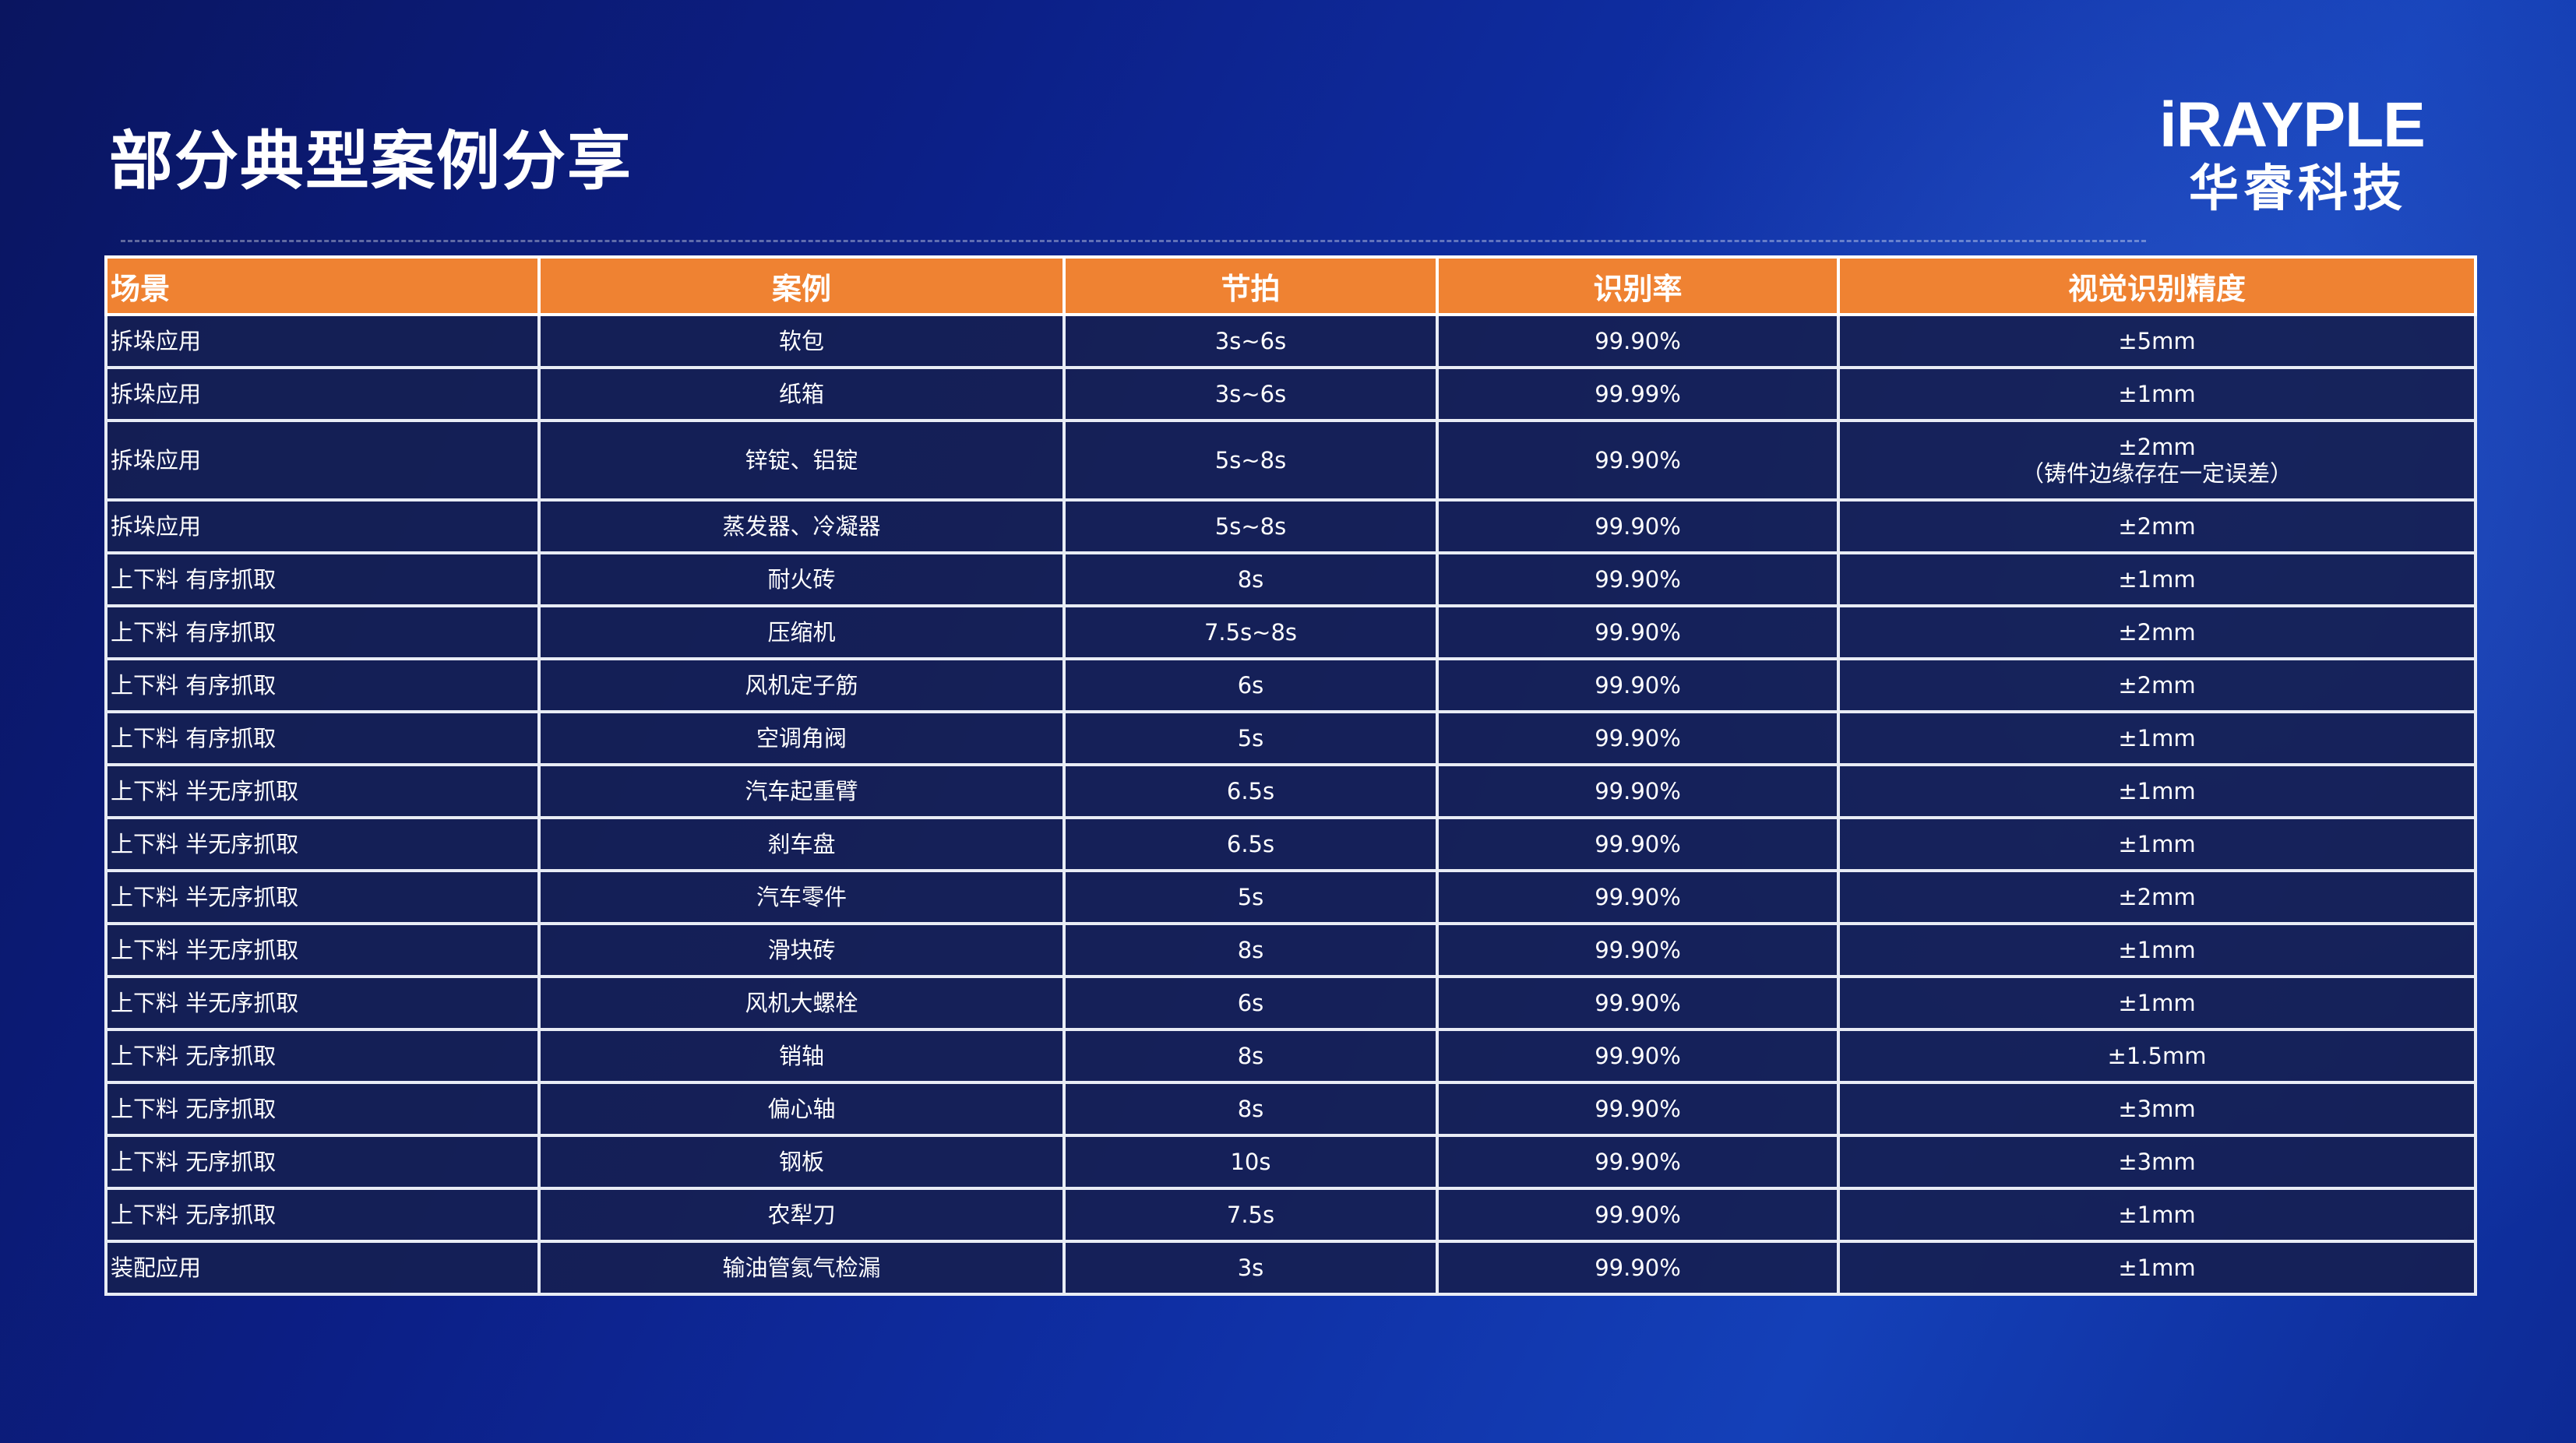  I want to click on table-row: 上下料 无序抓取 销轴 8s 99.90% ±1.5mm, so click(1290, 1056).